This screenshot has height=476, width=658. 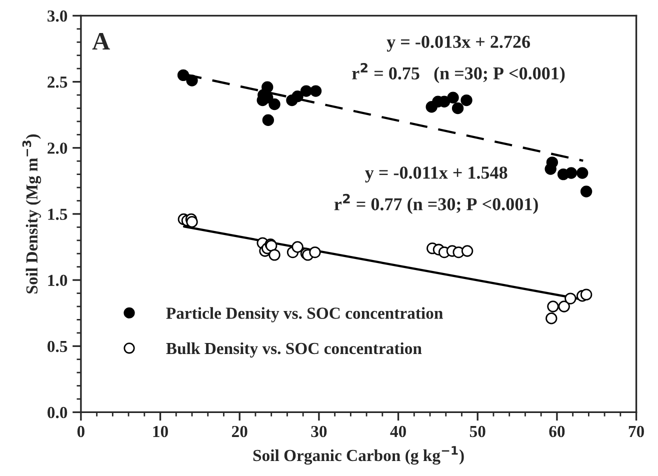 I want to click on annotation: y = -0.011x + 1.548, so click(x=436, y=174).